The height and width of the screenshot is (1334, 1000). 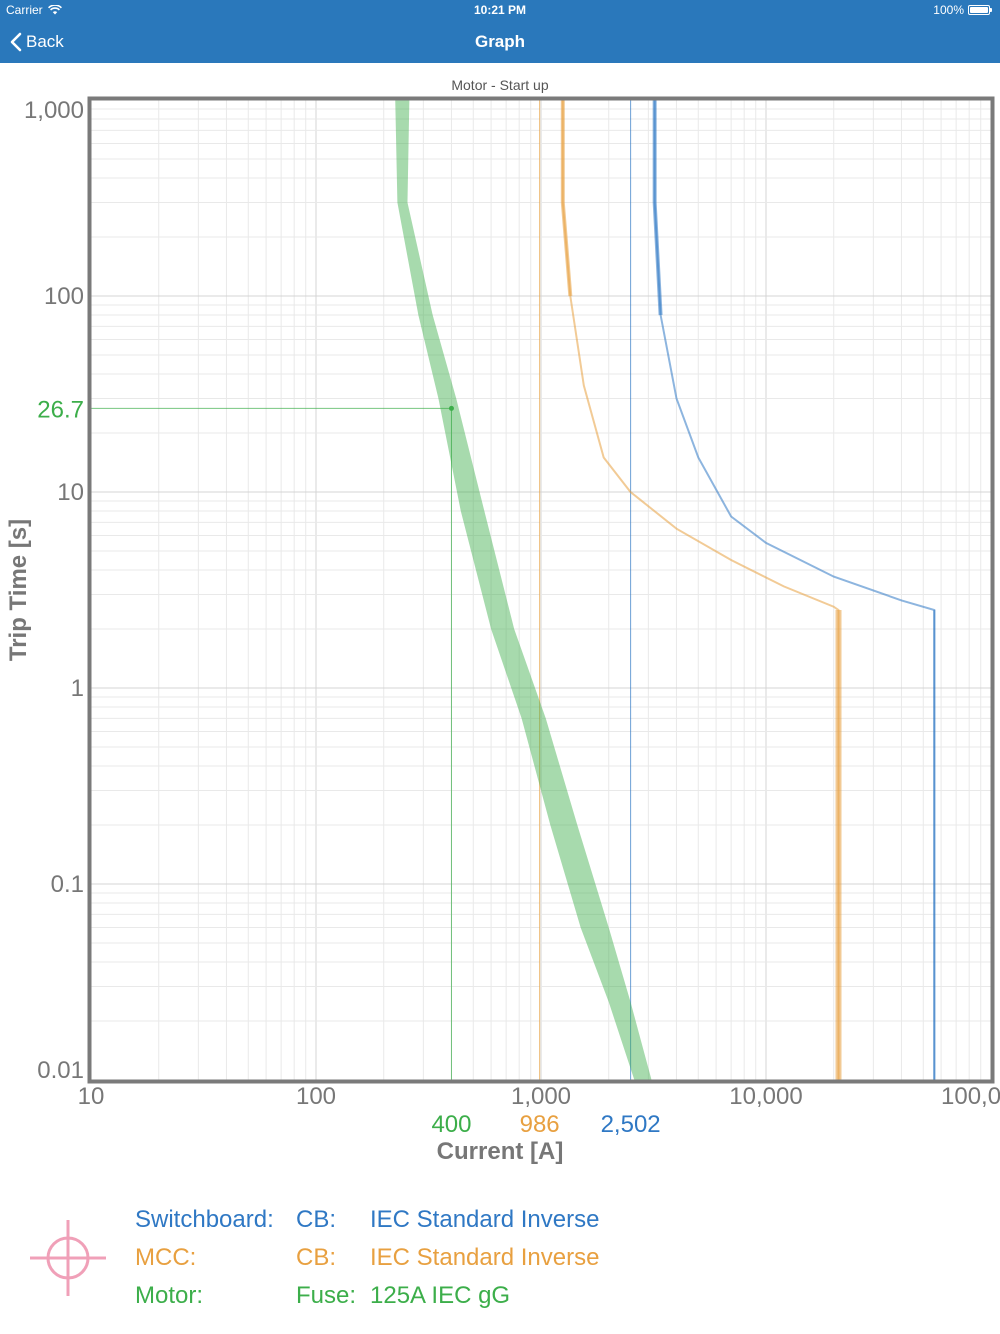 I want to click on status-carrier: Carrier, so click(x=34, y=10).